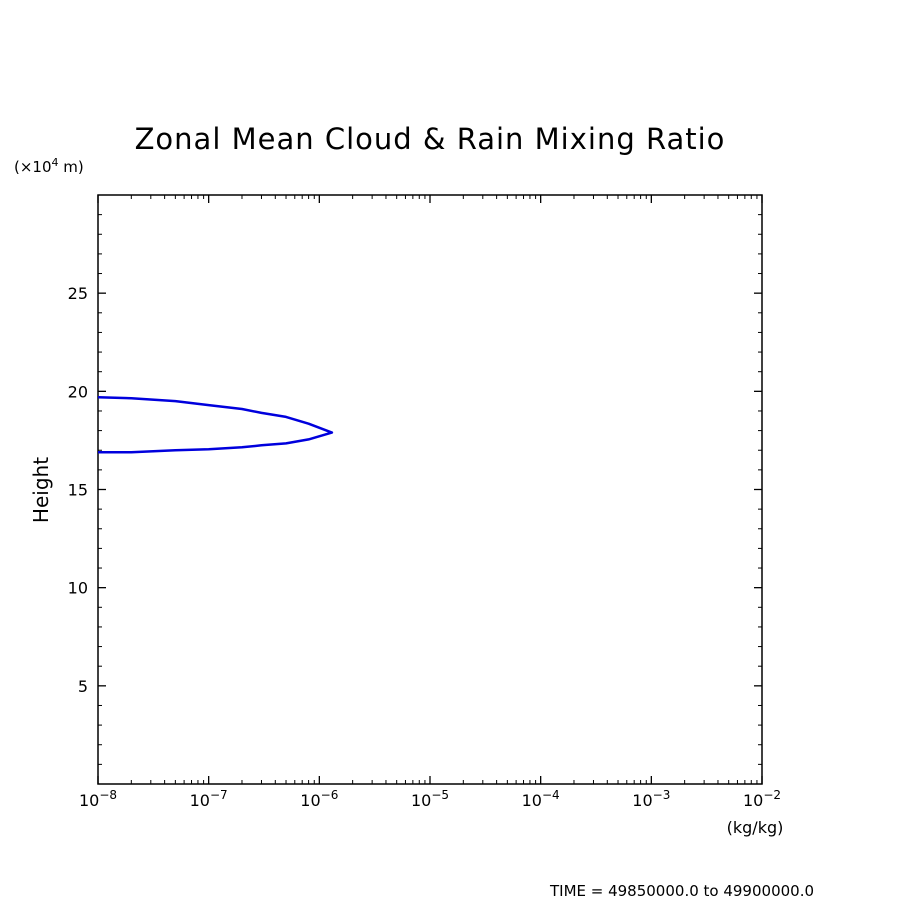 This screenshot has width=904, height=904. Describe the element at coordinates (772, 795) in the screenshot. I see `x-tick-label-exp: −2` at that location.